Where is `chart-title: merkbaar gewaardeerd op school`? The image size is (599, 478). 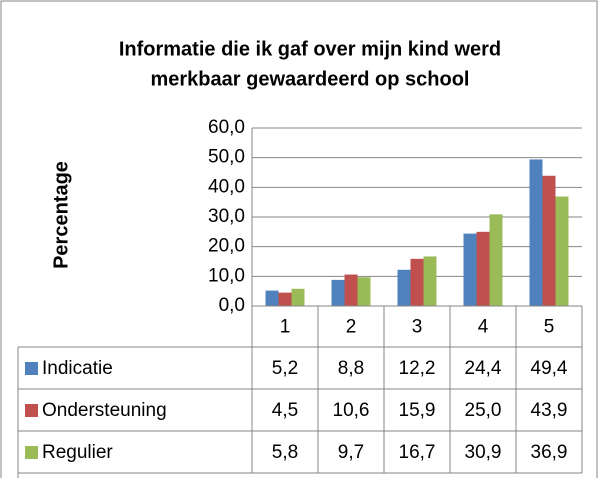
chart-title: merkbaar gewaardeerd op school is located at coordinates (309, 79).